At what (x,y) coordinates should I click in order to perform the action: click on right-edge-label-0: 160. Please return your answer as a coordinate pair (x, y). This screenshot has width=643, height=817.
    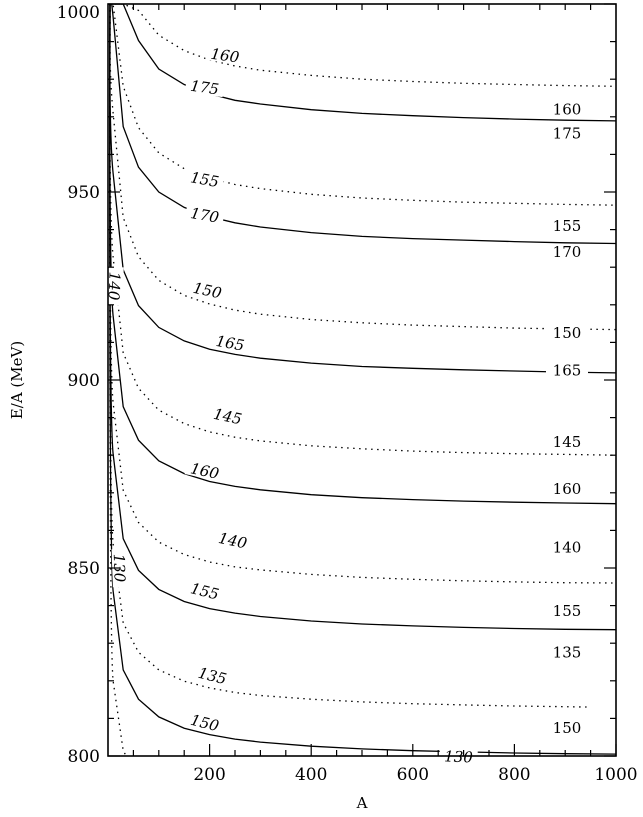
    Looking at the image, I should click on (567, 109).